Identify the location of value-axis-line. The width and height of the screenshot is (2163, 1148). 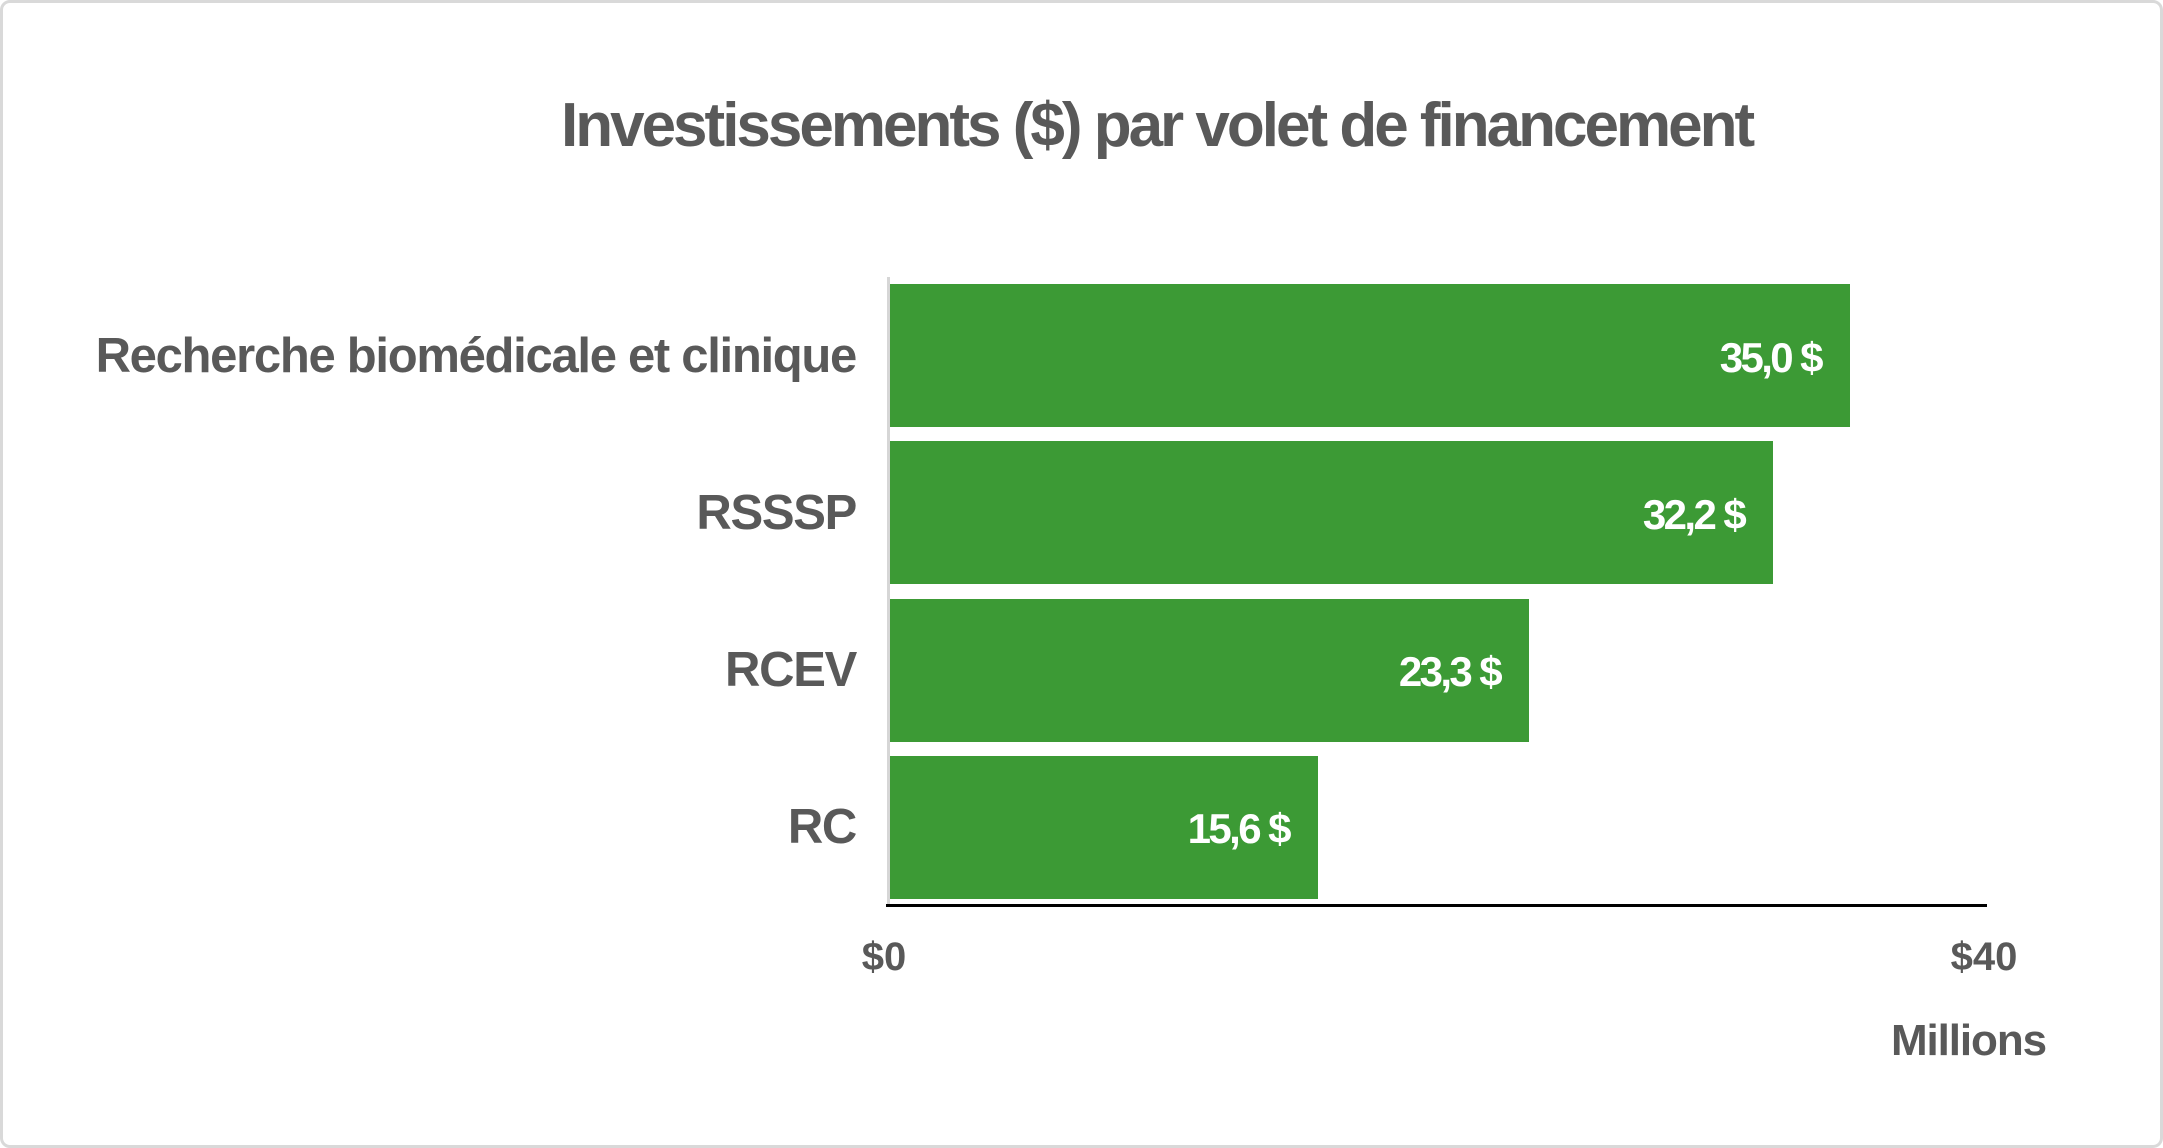
(1436, 905).